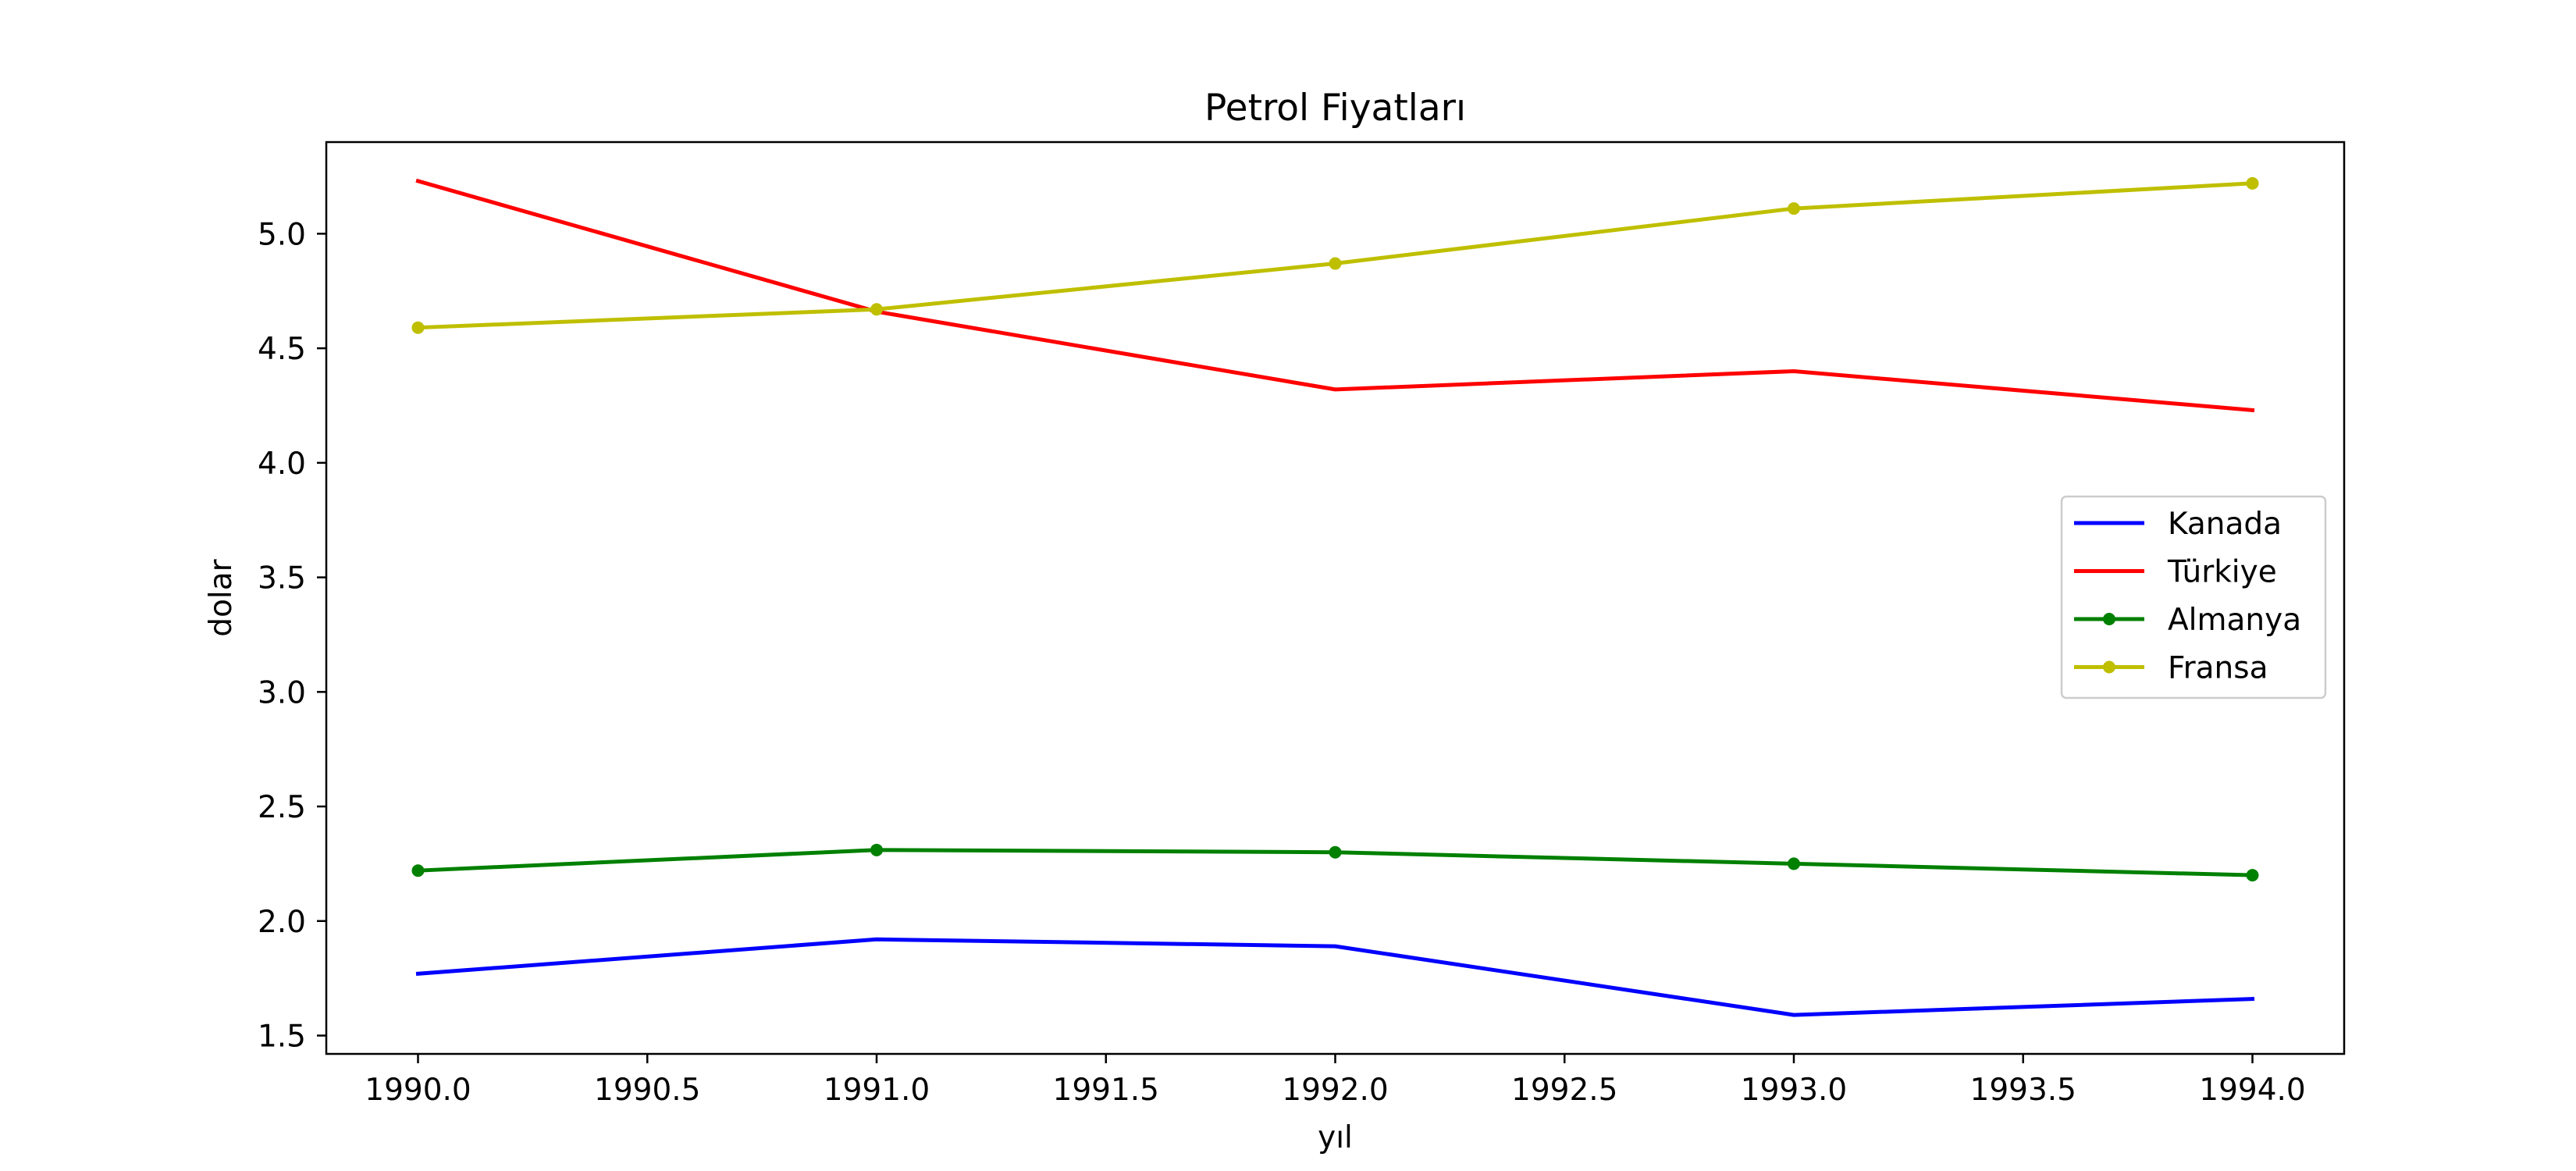  What do you see at coordinates (1335, 108) in the screenshot?
I see `chart-title: Petrol Fiyatları` at bounding box center [1335, 108].